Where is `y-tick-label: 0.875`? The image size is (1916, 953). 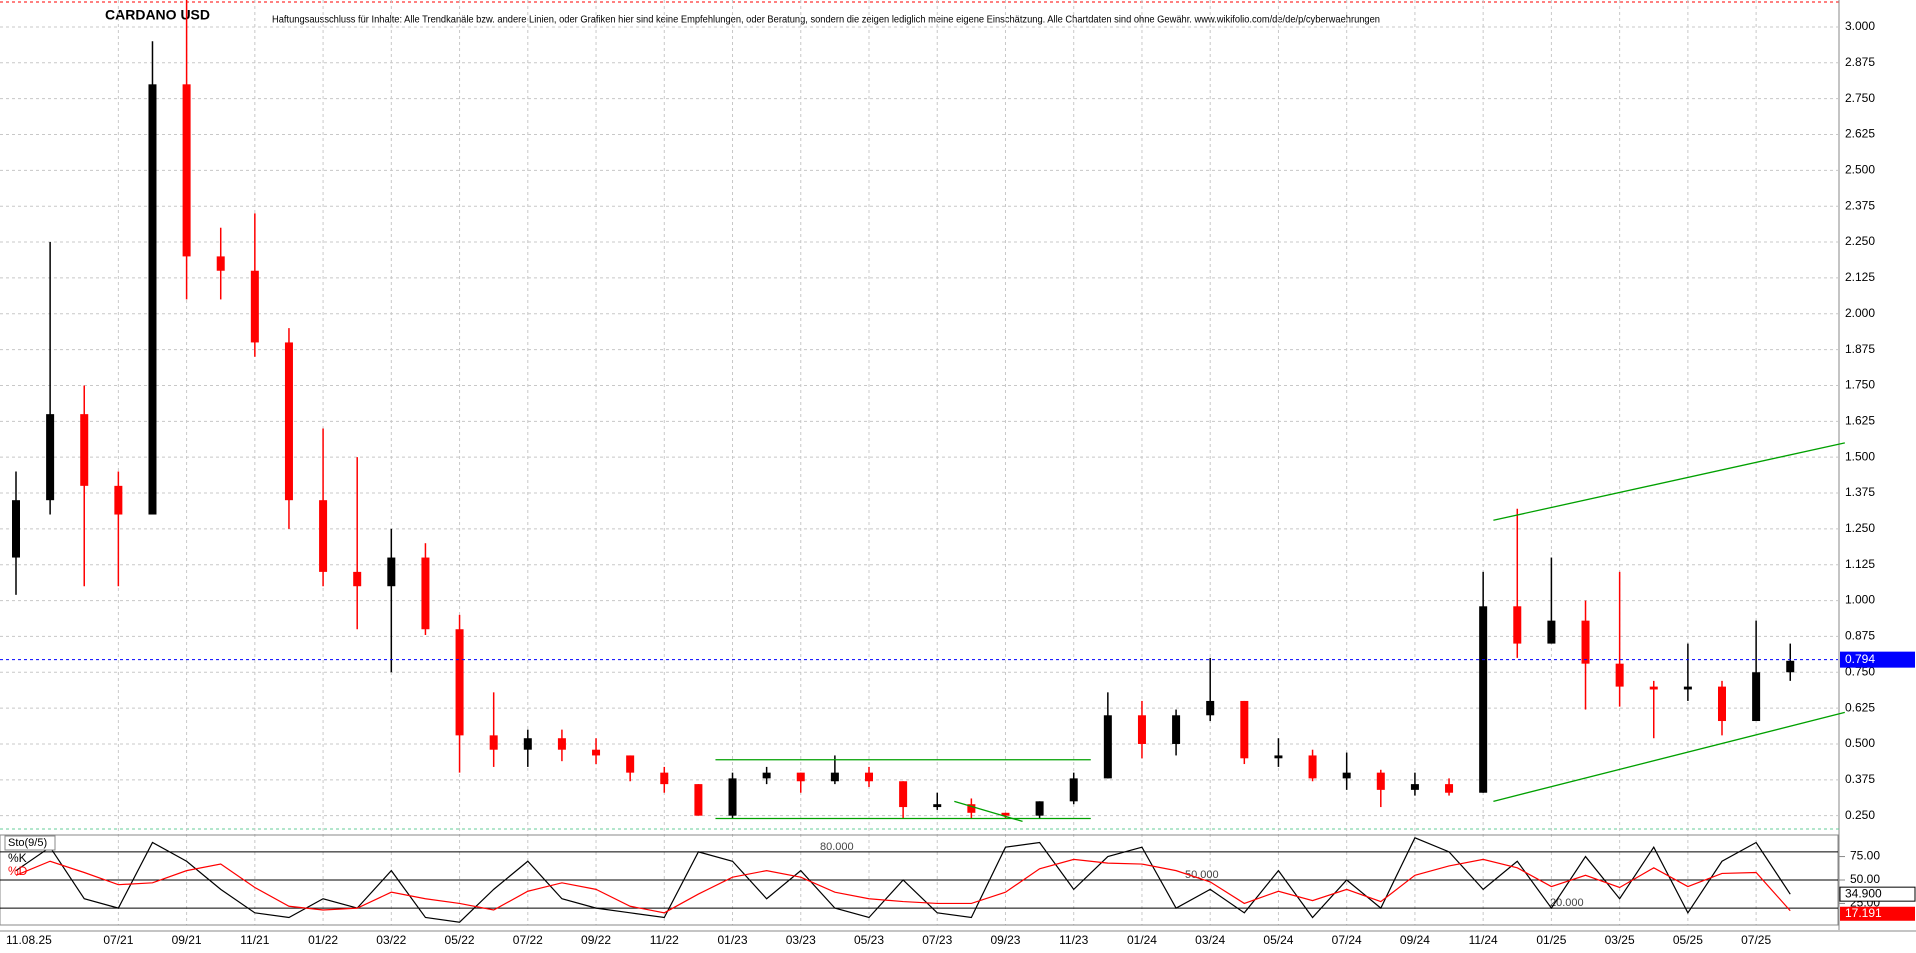 y-tick-label: 0.875 is located at coordinates (1860, 636).